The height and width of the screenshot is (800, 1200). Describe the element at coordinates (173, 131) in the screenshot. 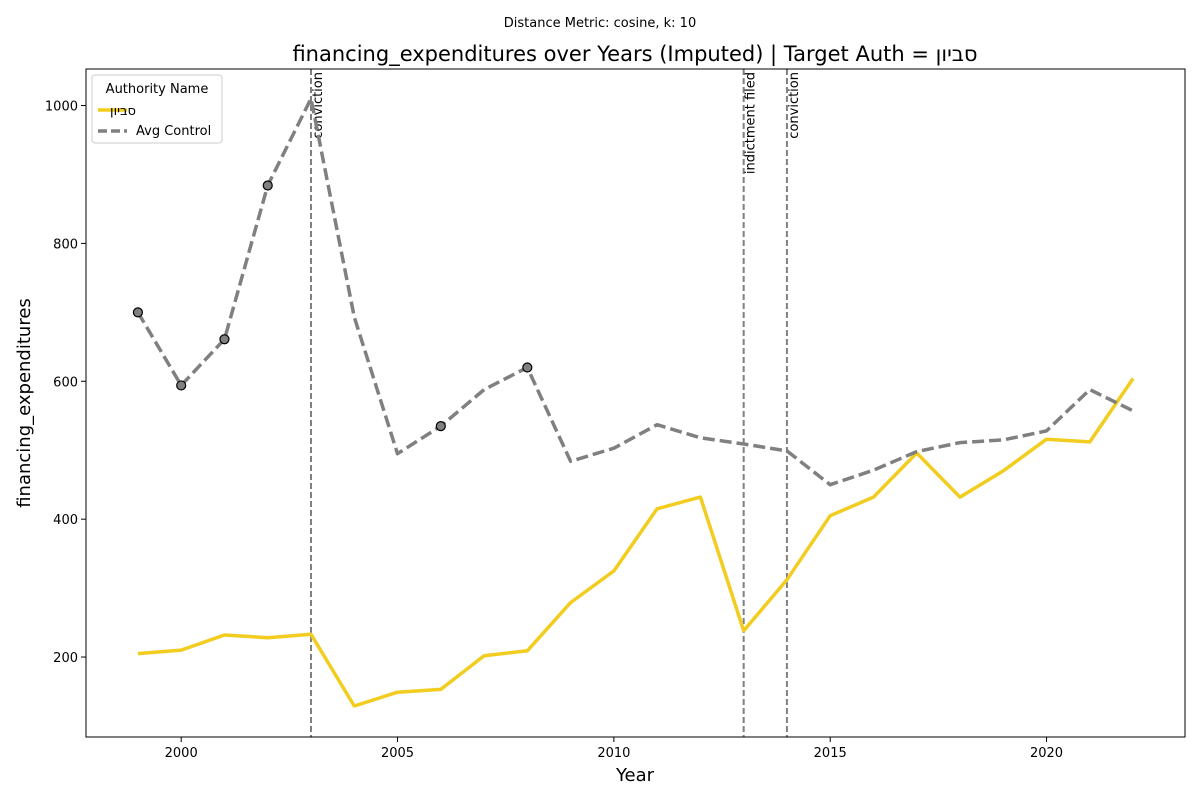

I see `legend-label-series-1: Avg Control` at that location.